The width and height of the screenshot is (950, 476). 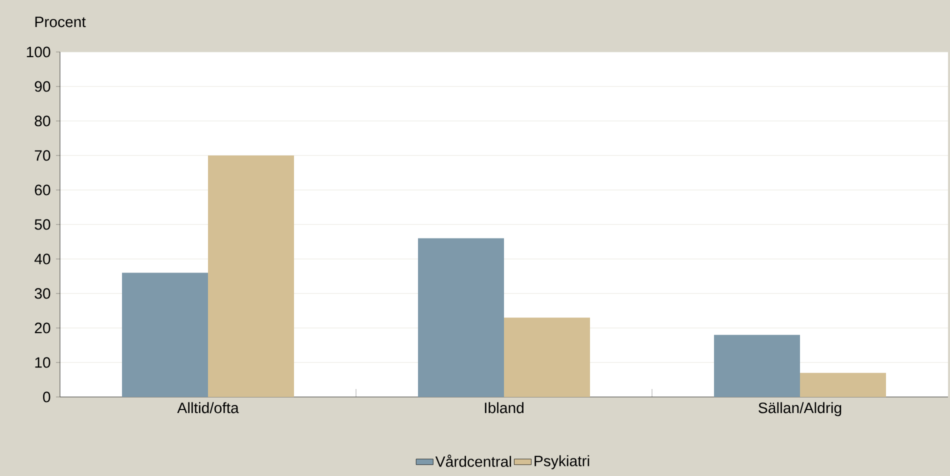 I want to click on y-tick-label: 20, so click(x=42, y=328).